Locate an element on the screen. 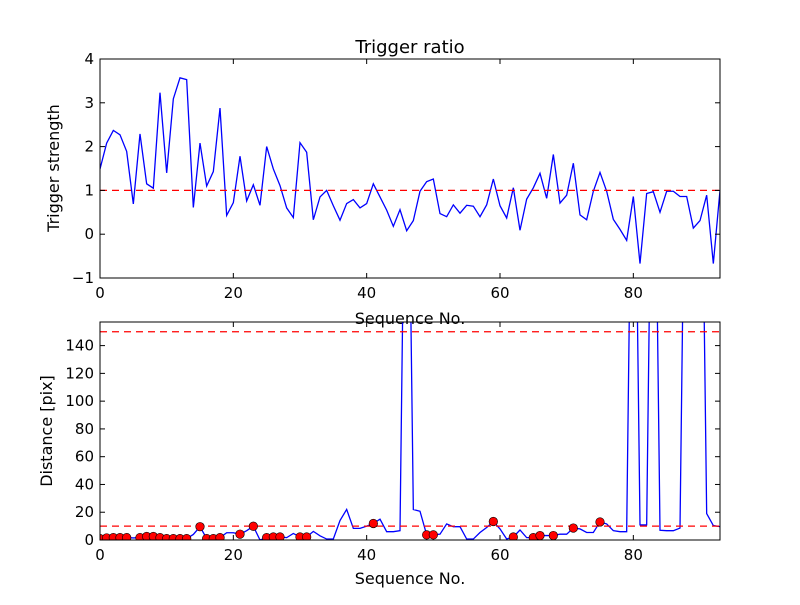  top-ytick-label: −1 is located at coordinates (83, 278).